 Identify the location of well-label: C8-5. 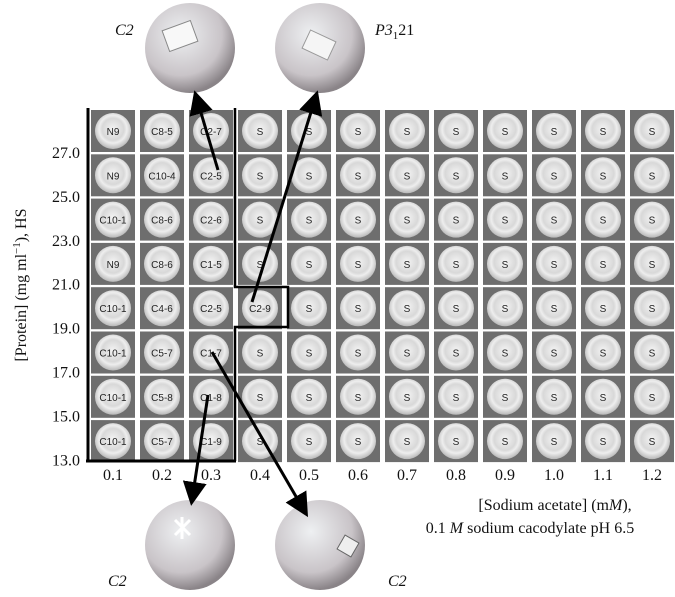
(162, 132).